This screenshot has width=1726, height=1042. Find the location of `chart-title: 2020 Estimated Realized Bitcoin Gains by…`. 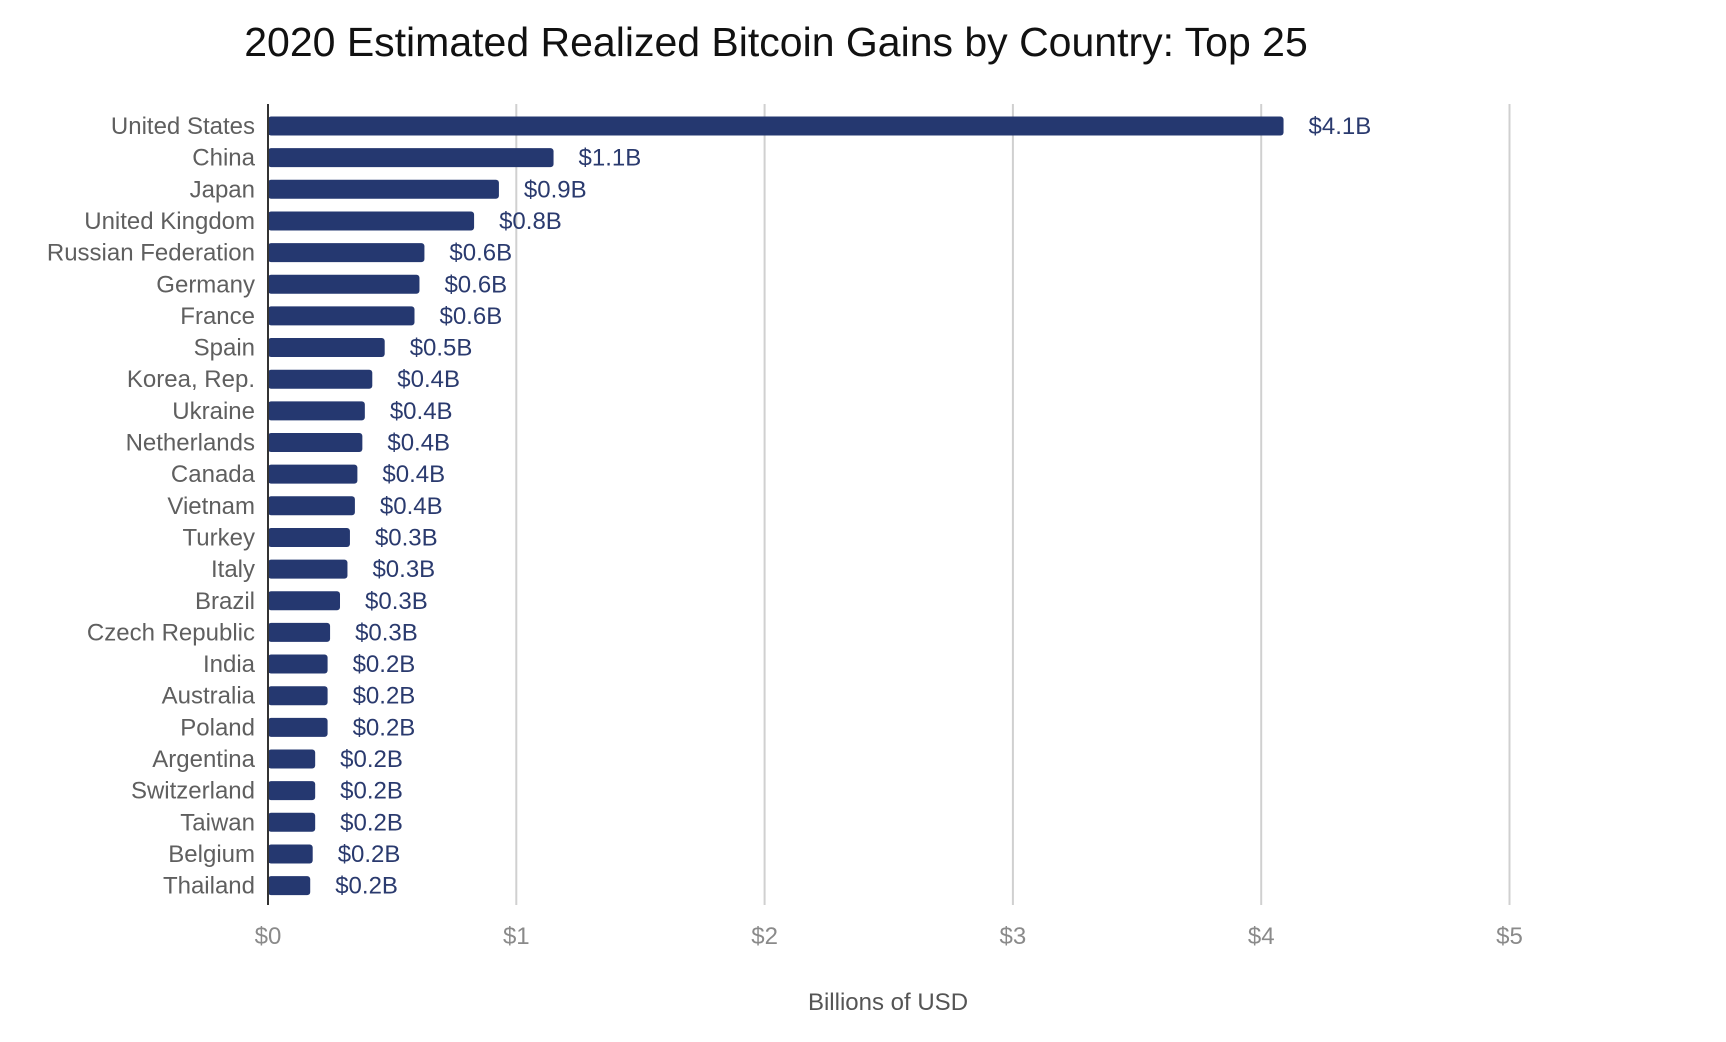

chart-title: 2020 Estimated Realized Bitcoin Gains by… is located at coordinates (776, 42).